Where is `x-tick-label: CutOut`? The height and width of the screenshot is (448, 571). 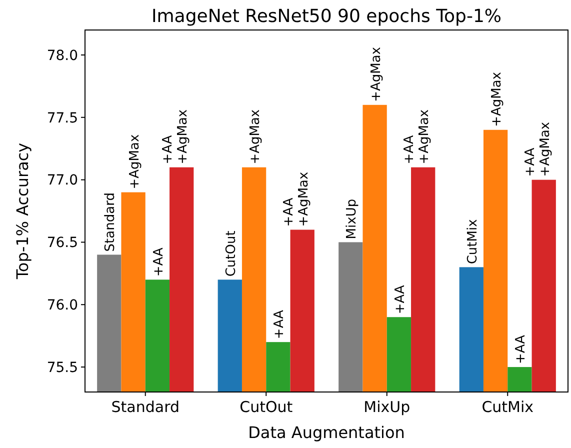 x-tick-label: CutOut is located at coordinates (266, 407).